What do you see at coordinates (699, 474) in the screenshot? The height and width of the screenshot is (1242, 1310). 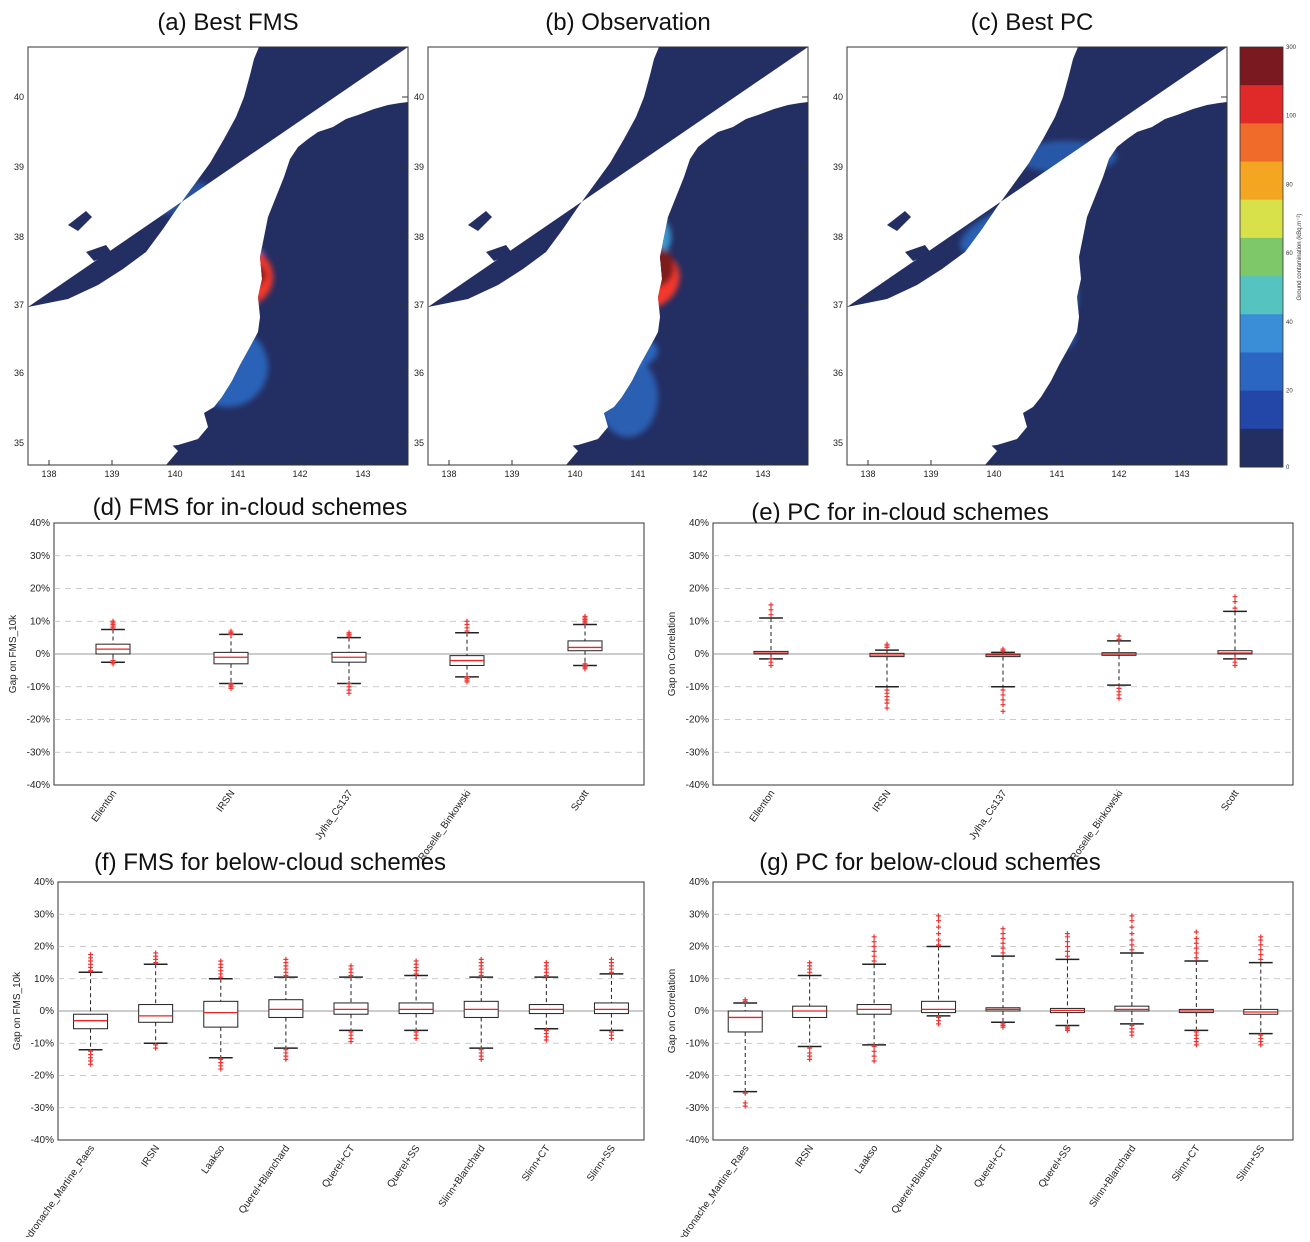 I see `x-tick-label: 142` at bounding box center [699, 474].